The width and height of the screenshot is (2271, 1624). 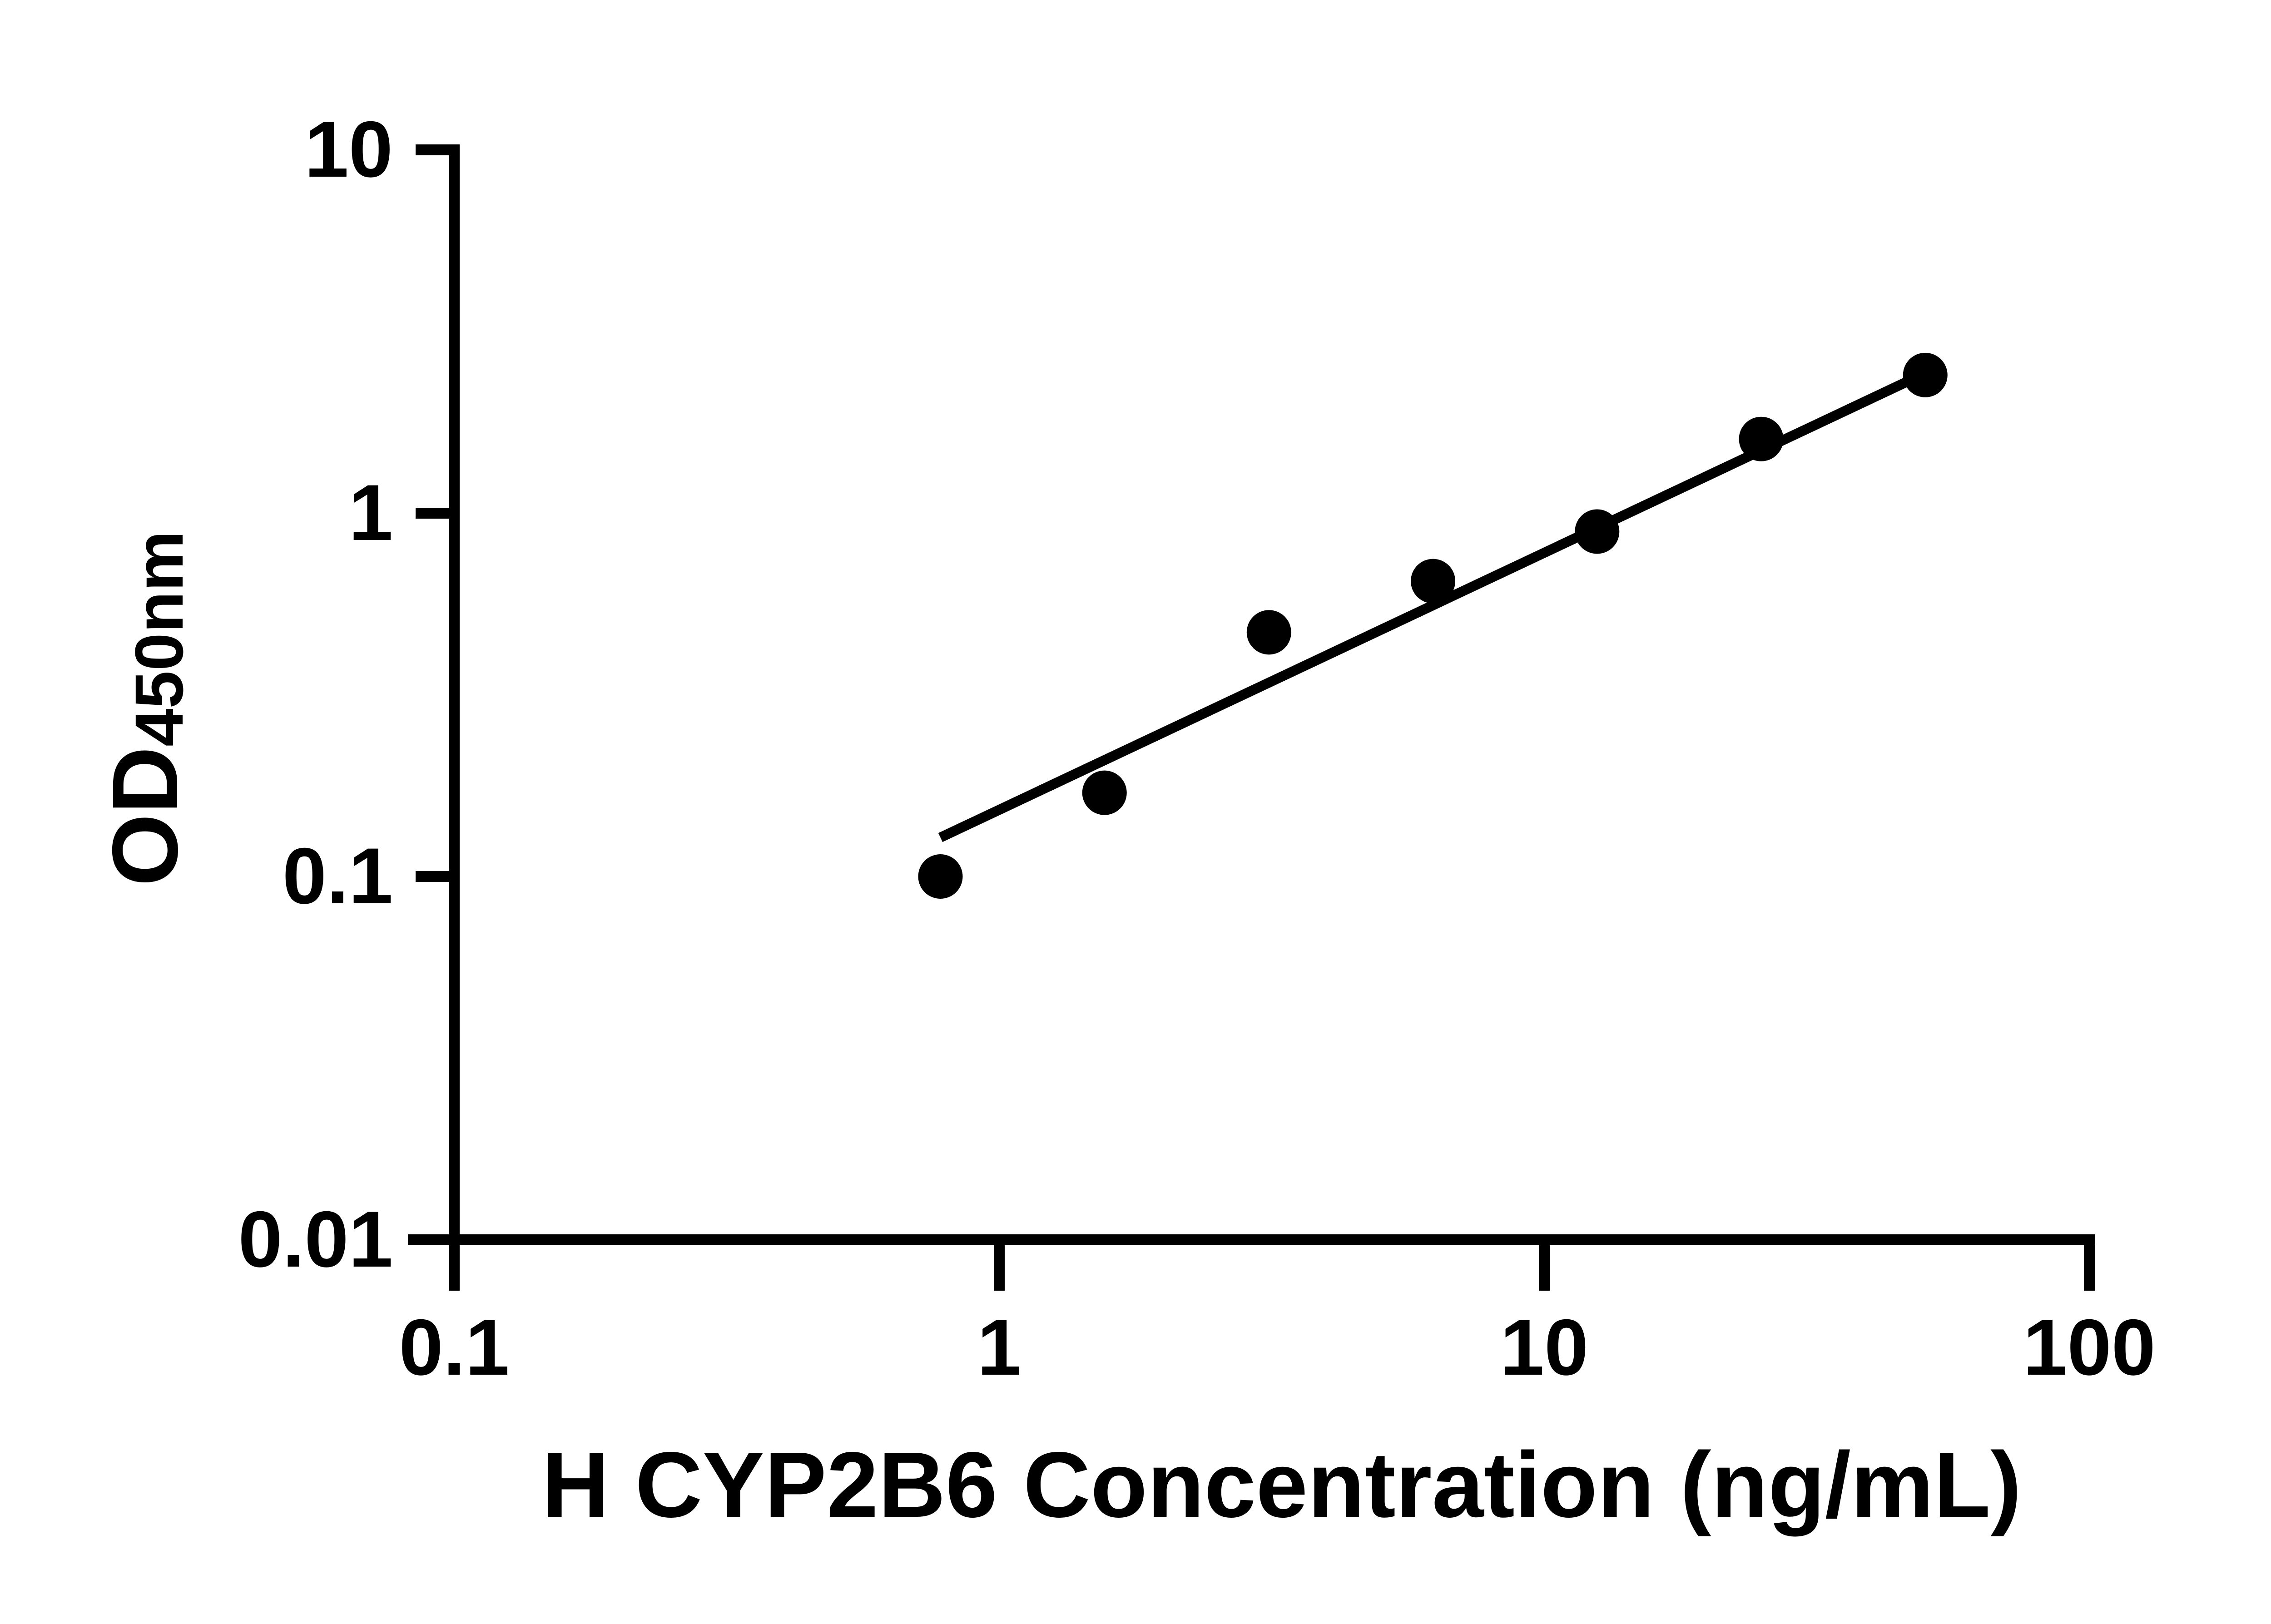 What do you see at coordinates (1251, 1239) in the screenshot?
I see `x-axis-line` at bounding box center [1251, 1239].